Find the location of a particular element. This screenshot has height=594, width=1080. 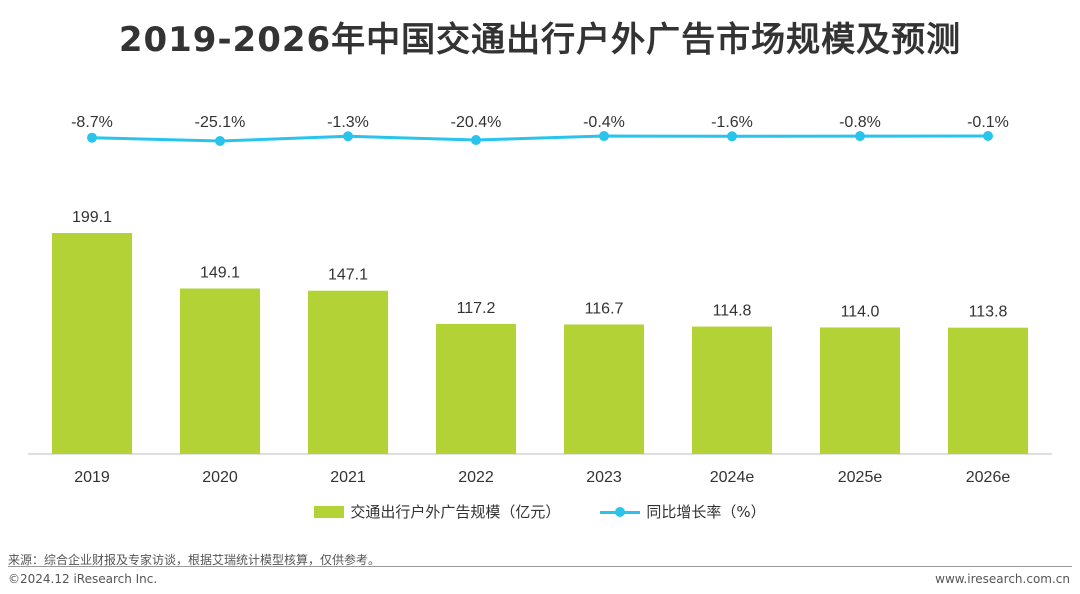

bar-2025e is located at coordinates (860, 390).